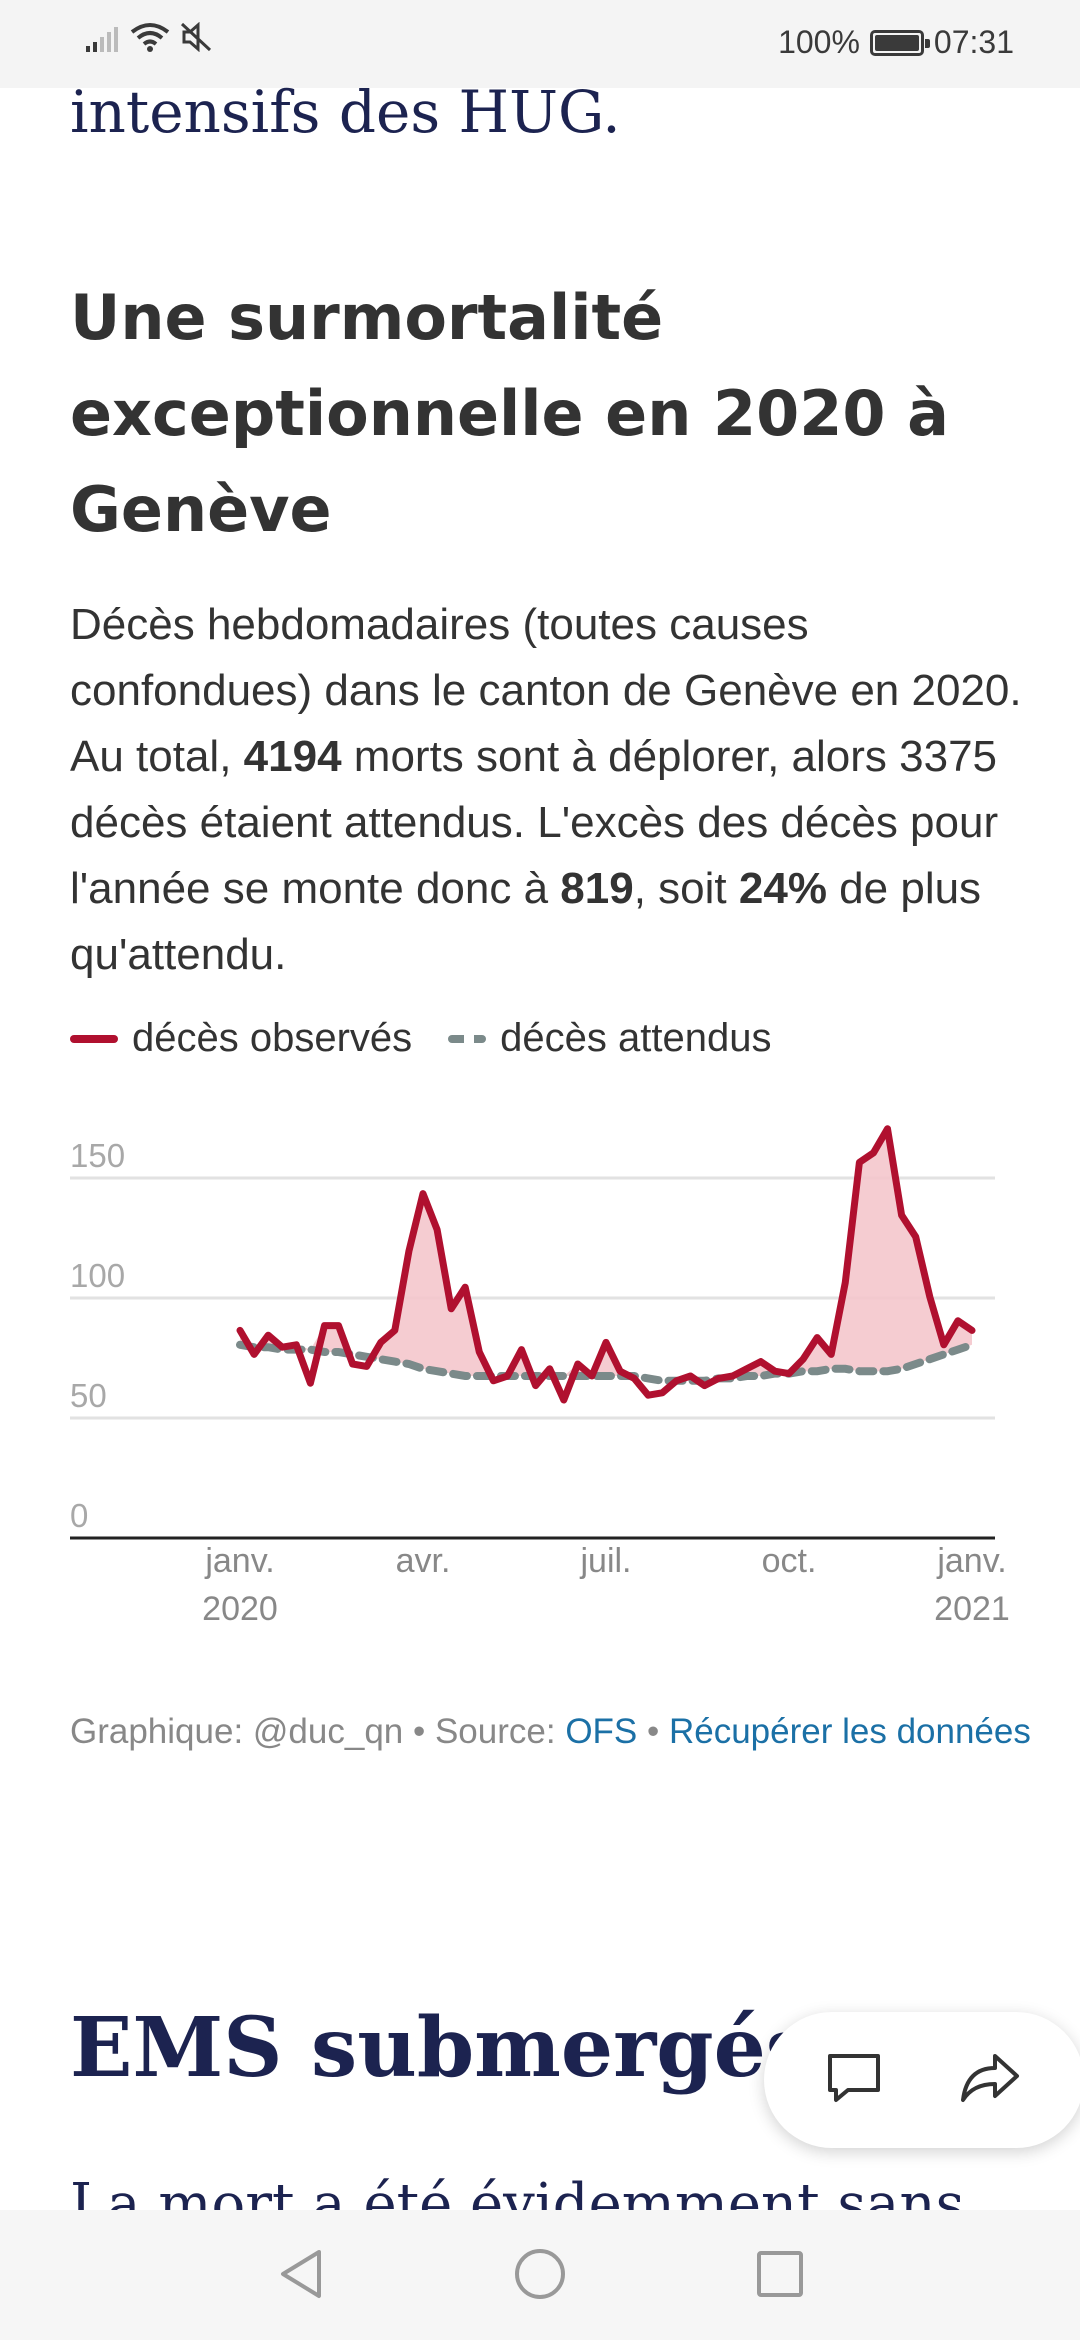 The width and height of the screenshot is (1080, 2340). Describe the element at coordinates (509, 413) in the screenshot. I see `section-title-line: exceptionnelle en 2020 à` at that location.